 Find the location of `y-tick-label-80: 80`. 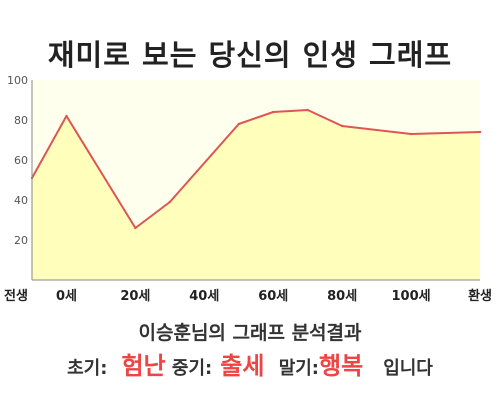

y-tick-label-80: 80 is located at coordinates (21, 120).